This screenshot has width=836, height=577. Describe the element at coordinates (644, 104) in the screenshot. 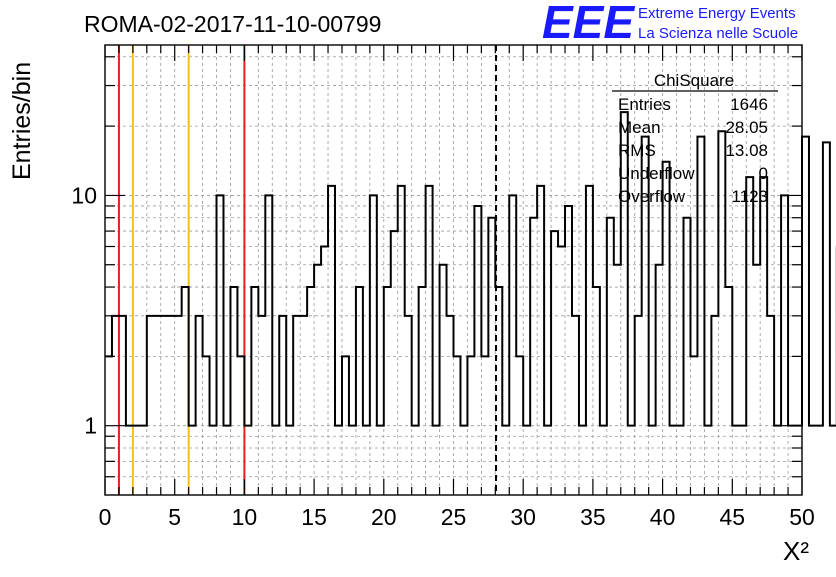

I see `stats-label-entries: Entries` at that location.